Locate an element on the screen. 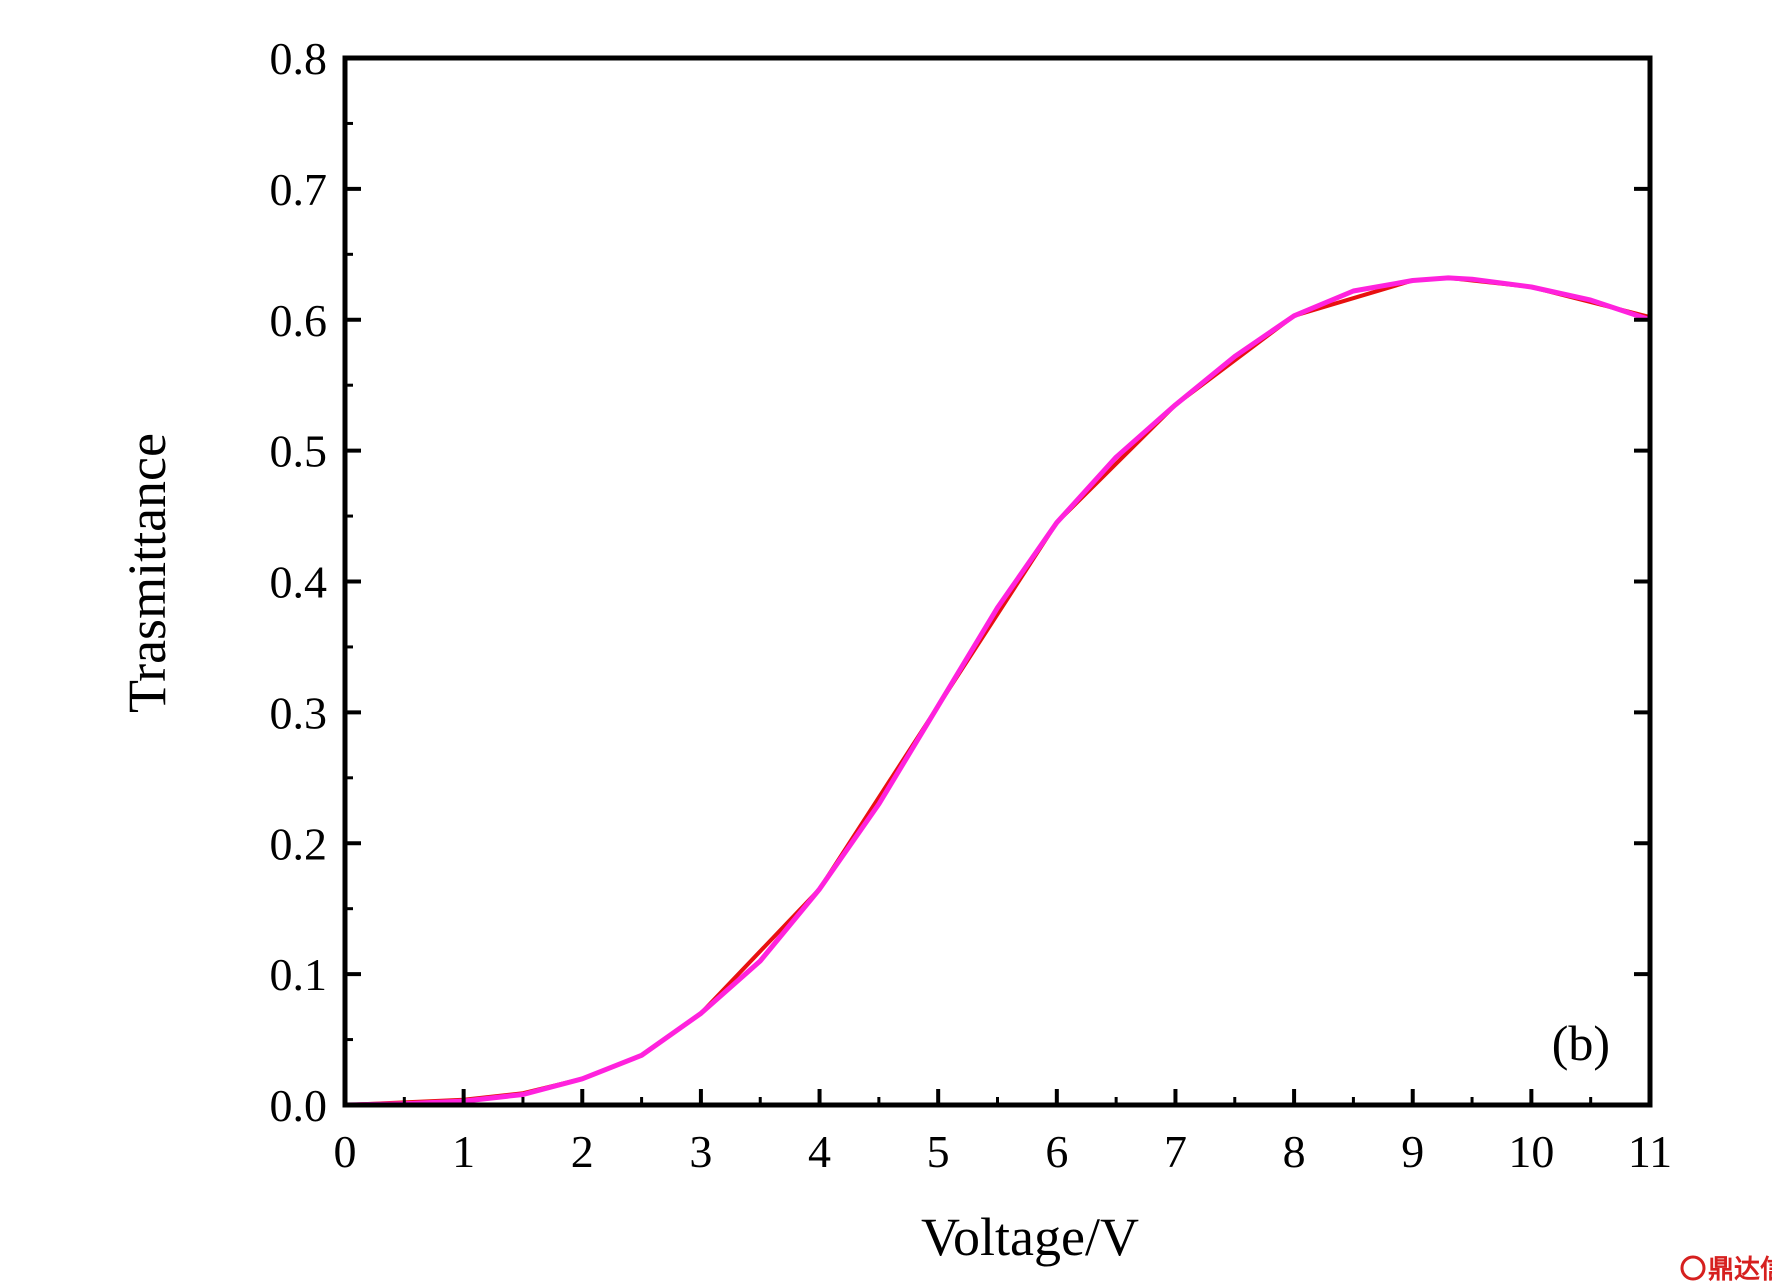 This screenshot has width=1772, height=1287. x-tick-label: 9 is located at coordinates (1412, 1151).